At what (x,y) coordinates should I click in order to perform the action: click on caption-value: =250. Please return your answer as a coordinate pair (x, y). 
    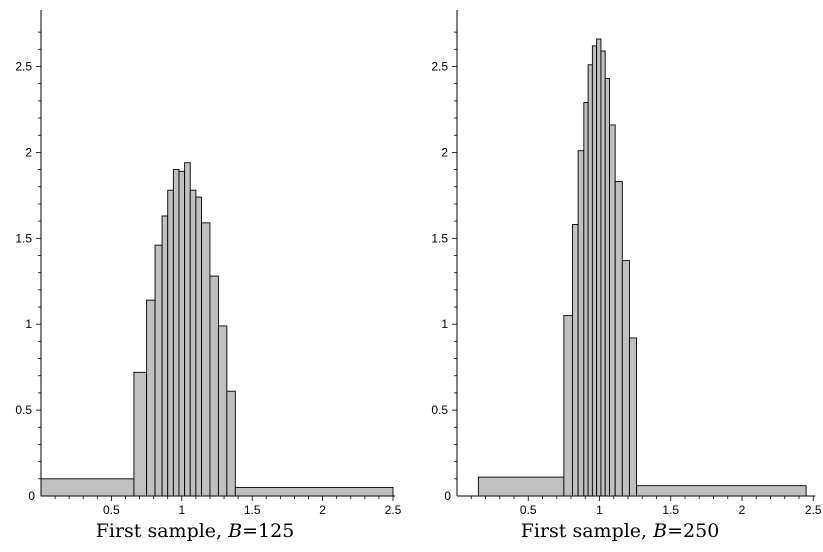
    Looking at the image, I should click on (693, 531).